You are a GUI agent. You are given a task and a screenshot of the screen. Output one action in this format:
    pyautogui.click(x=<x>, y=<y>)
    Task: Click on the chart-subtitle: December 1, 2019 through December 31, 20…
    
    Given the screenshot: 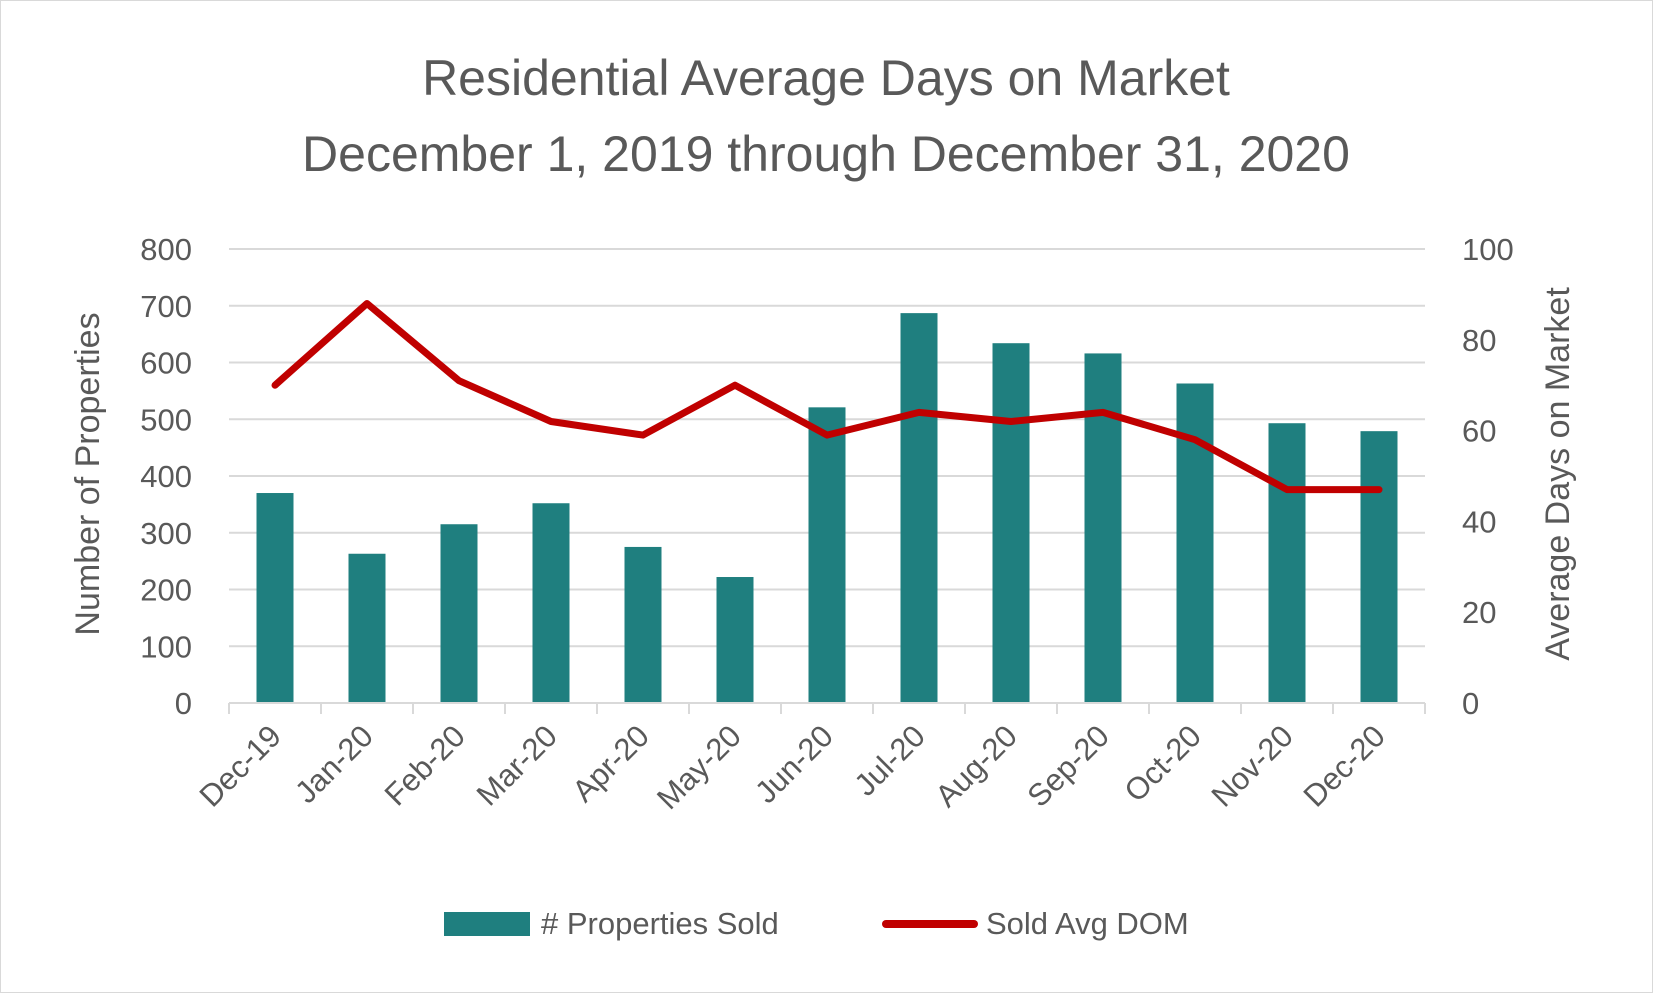 What is the action you would take?
    pyautogui.click(x=826, y=154)
    